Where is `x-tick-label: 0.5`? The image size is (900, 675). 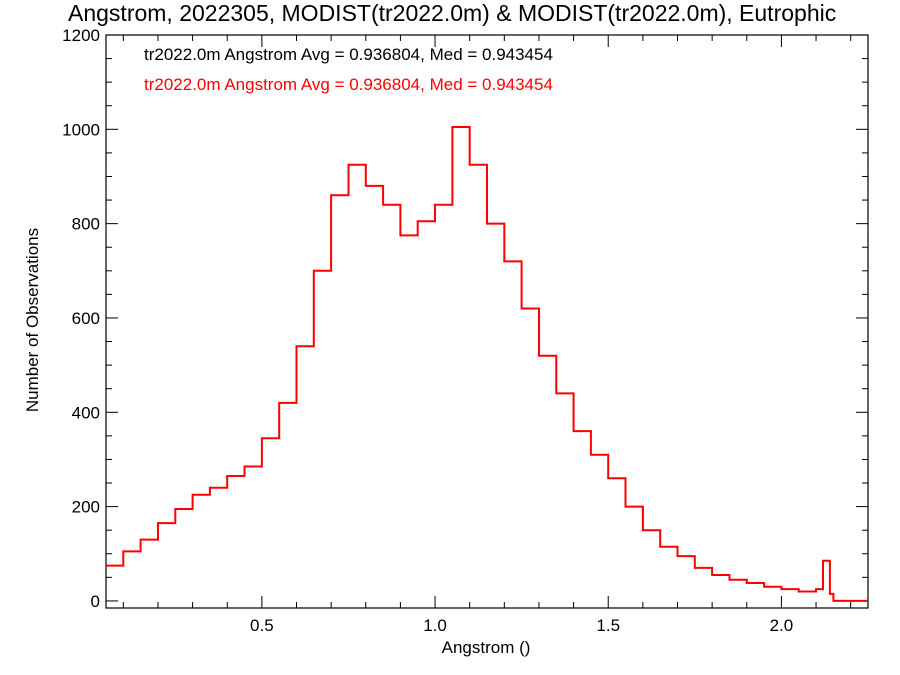
x-tick-label: 0.5 is located at coordinates (262, 625).